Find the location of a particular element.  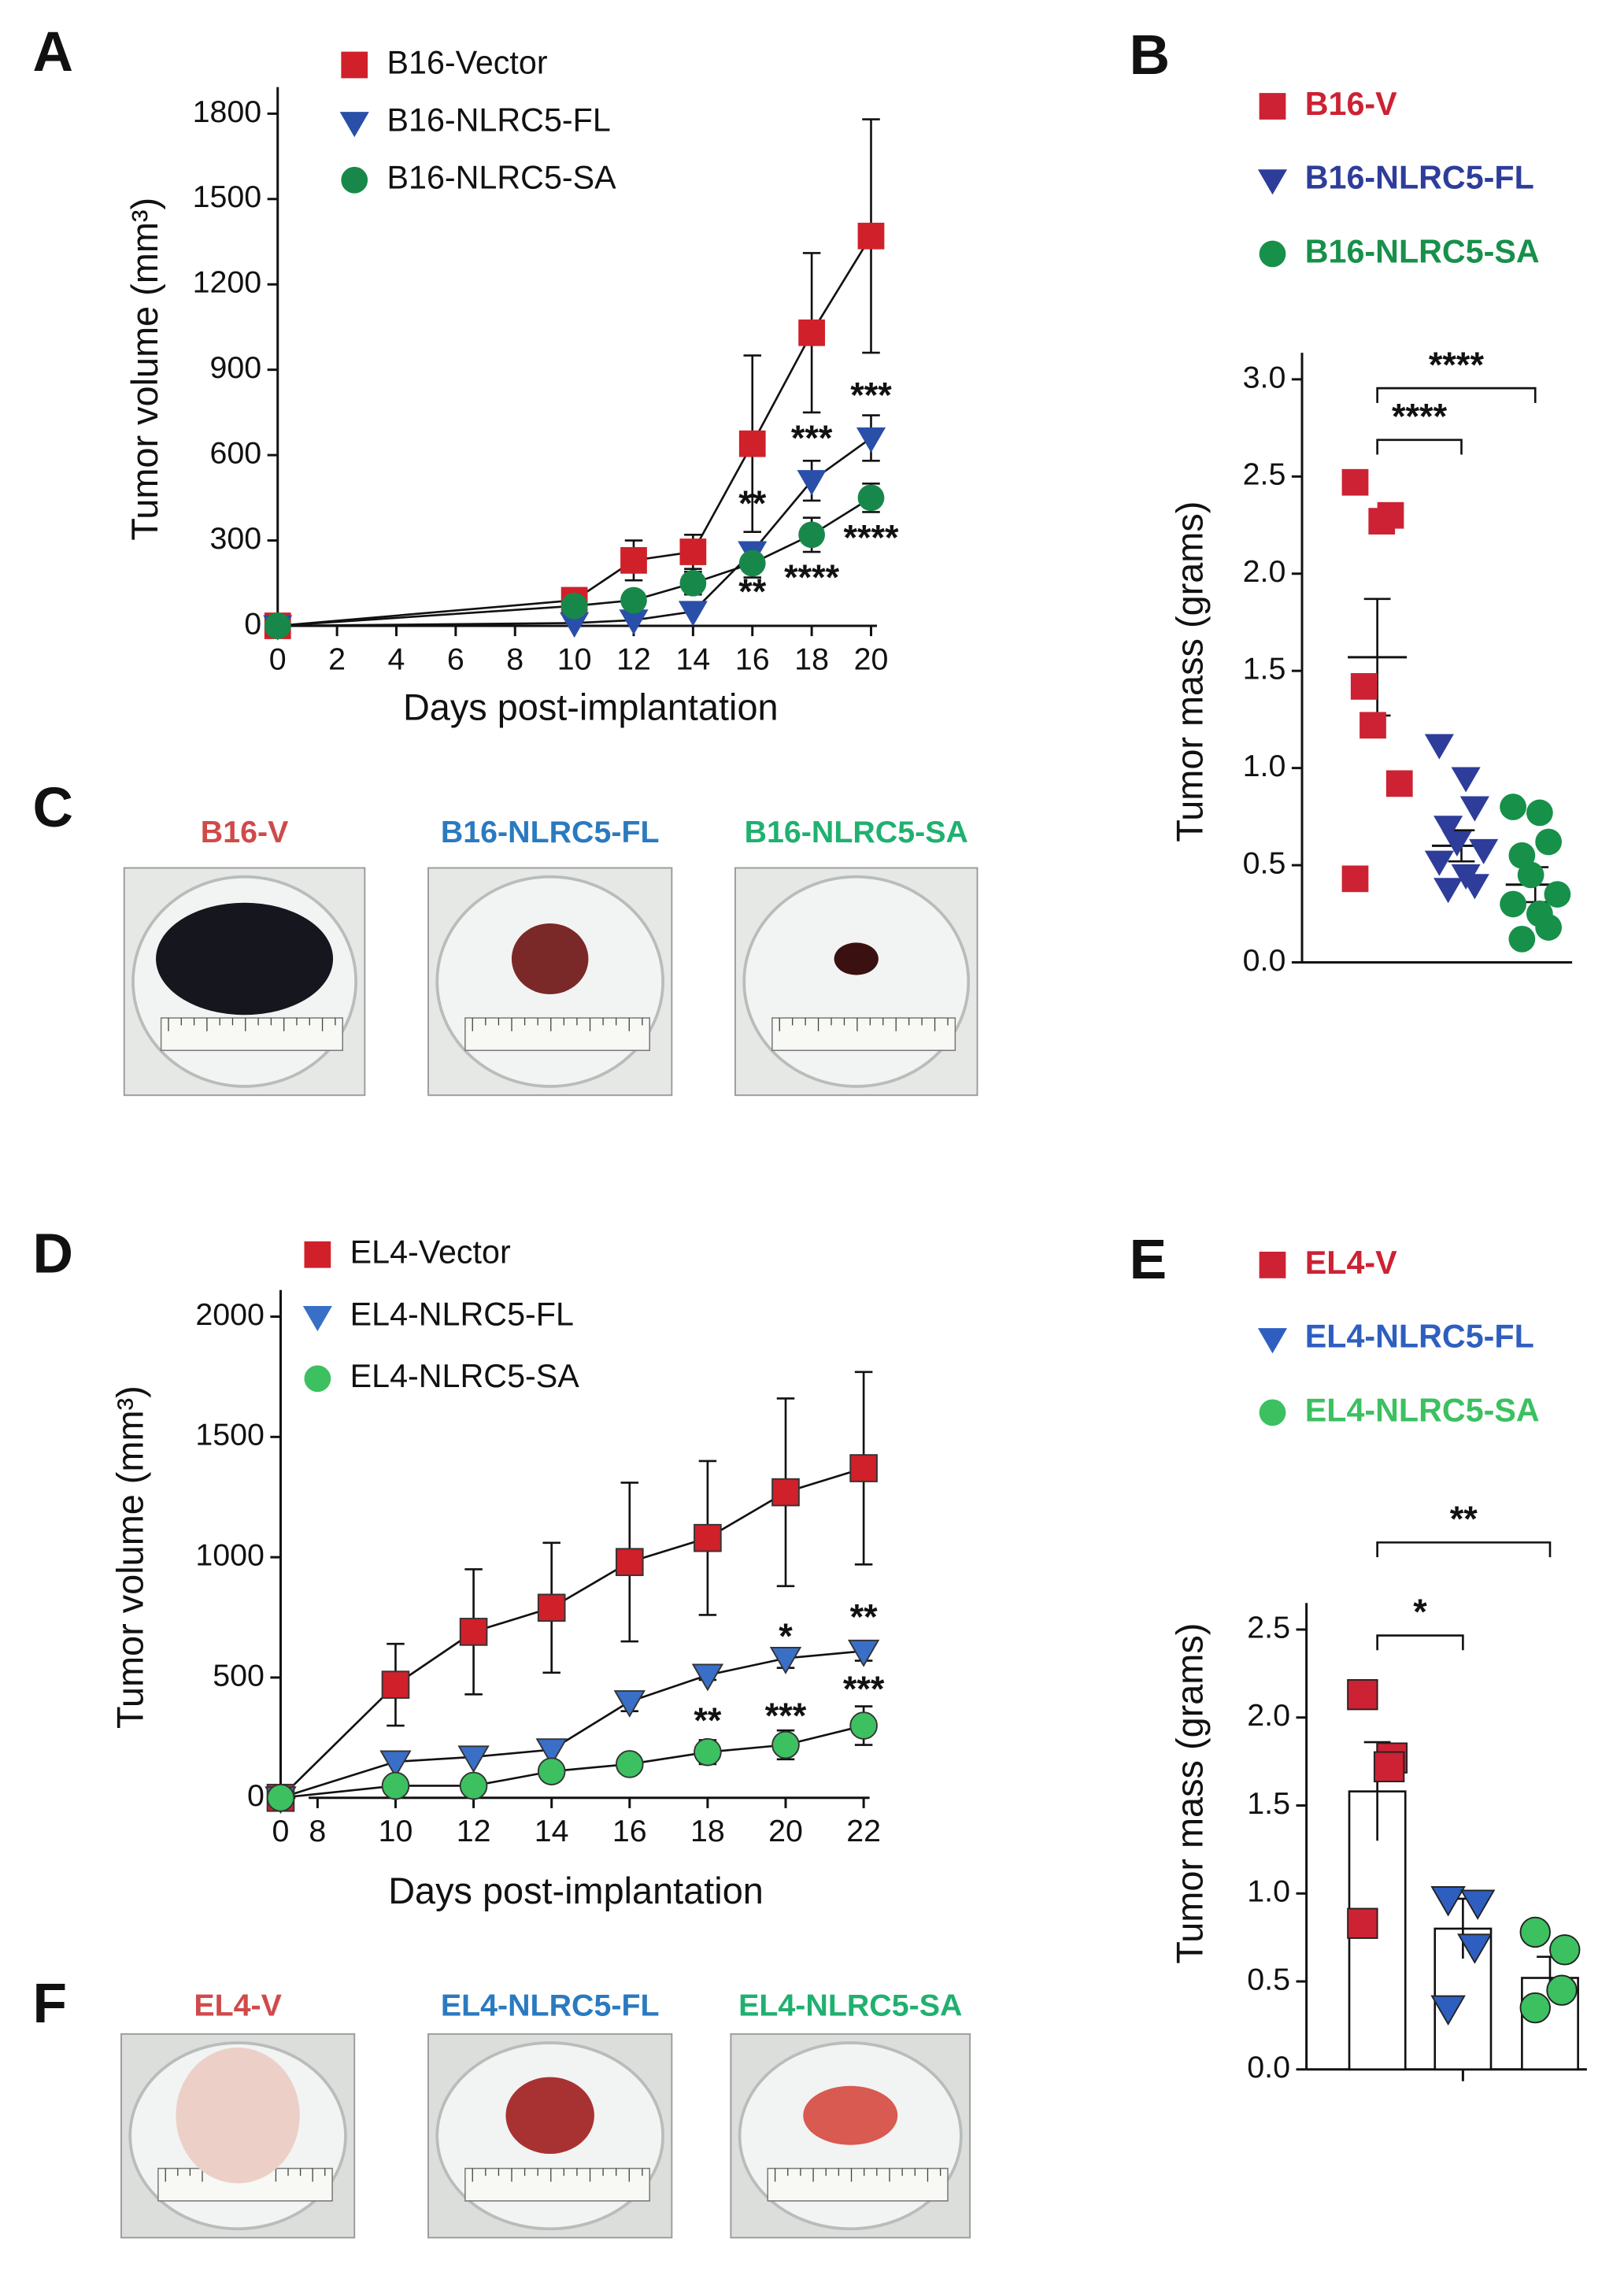

photo-label: EL4-V is located at coordinates (238, 2005).